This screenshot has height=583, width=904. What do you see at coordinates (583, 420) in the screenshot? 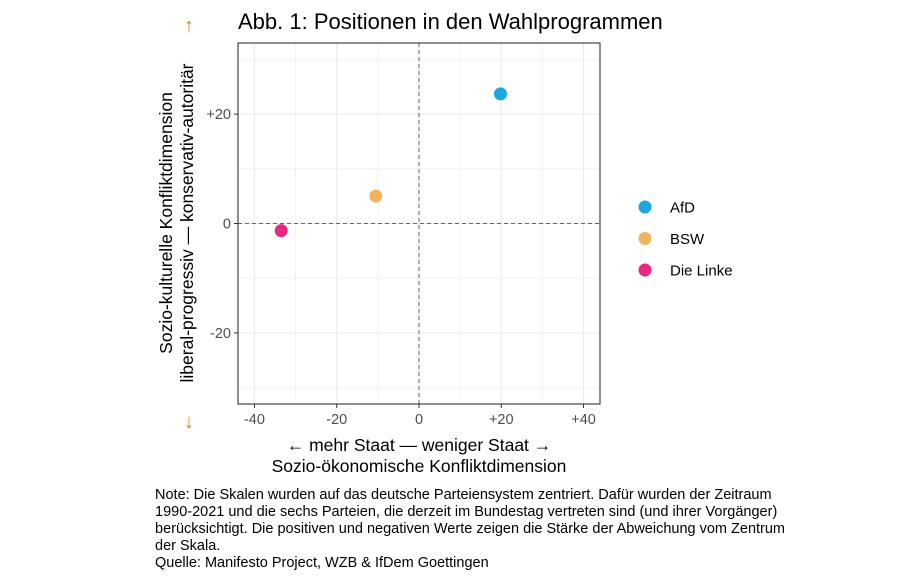
I see `x-tick-label: +40` at bounding box center [583, 420].